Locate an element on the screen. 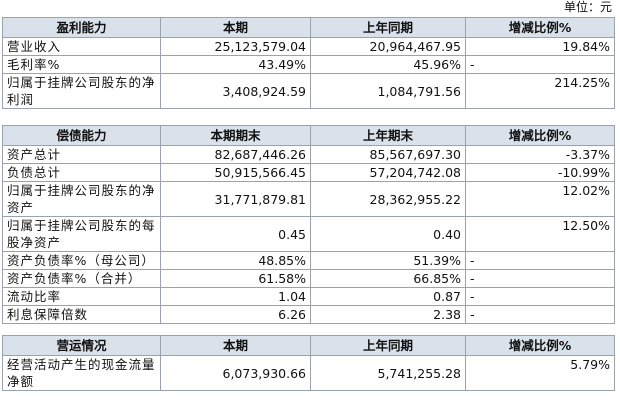 The width and height of the screenshot is (620, 417). cell: 61.58% is located at coordinates (235, 278).